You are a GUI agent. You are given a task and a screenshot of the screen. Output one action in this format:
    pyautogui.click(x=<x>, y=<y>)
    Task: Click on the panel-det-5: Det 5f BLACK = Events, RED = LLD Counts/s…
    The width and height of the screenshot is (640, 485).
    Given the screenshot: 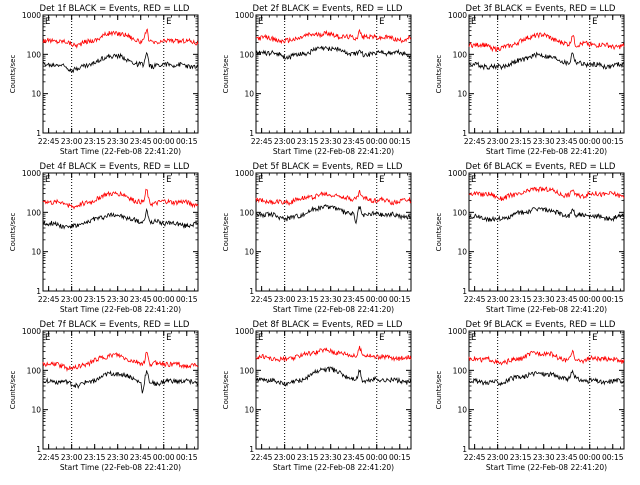 What is the action you would take?
    pyautogui.click(x=317, y=238)
    